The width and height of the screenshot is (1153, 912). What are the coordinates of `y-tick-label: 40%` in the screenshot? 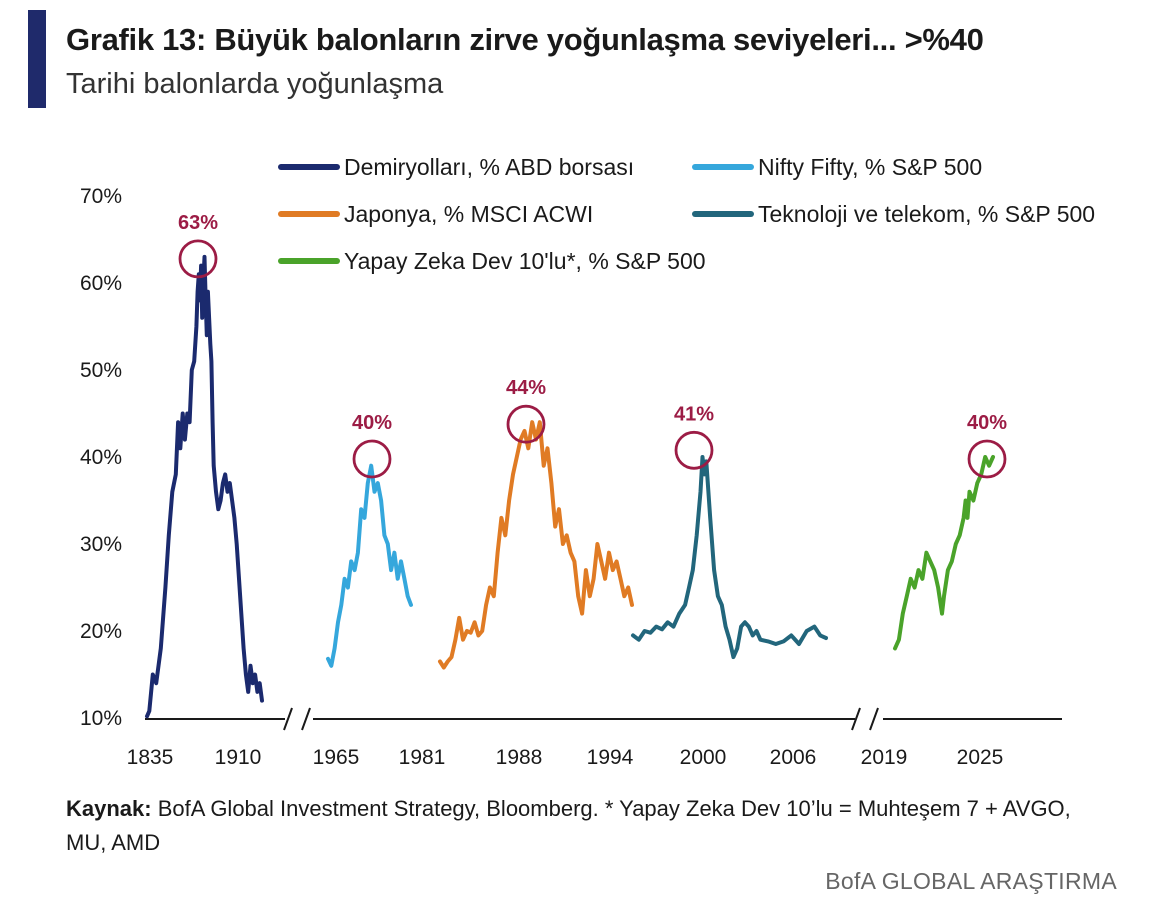 It's located at (101, 457).